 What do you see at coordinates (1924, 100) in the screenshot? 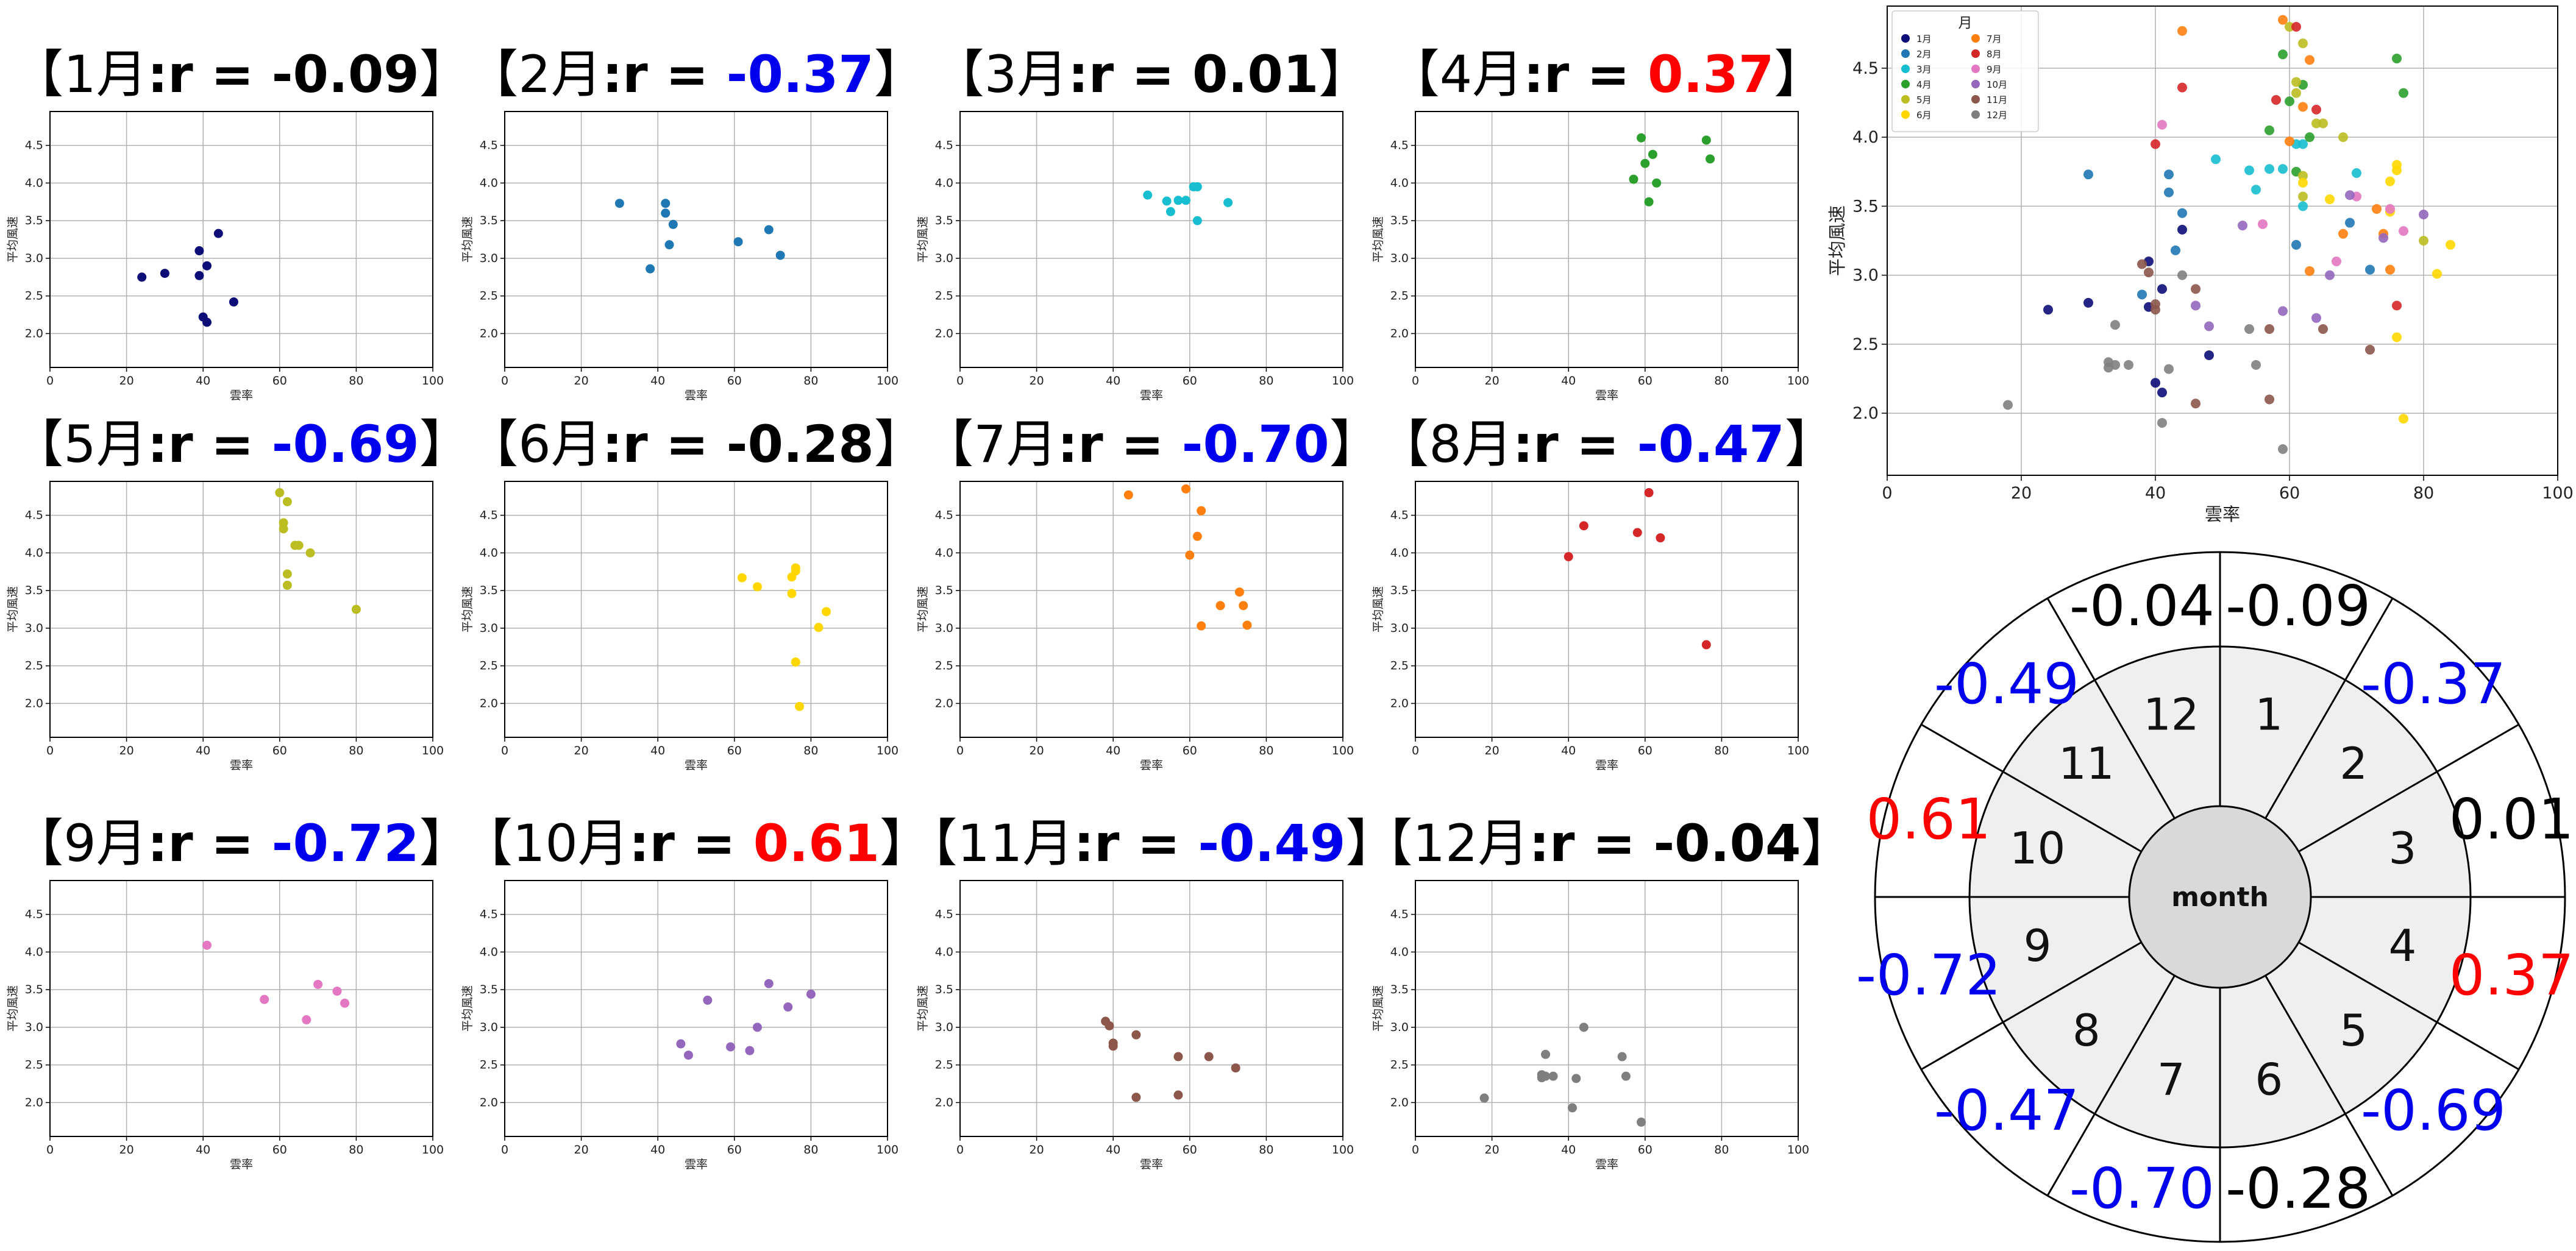
I see `legend-label: 5月` at bounding box center [1924, 100].